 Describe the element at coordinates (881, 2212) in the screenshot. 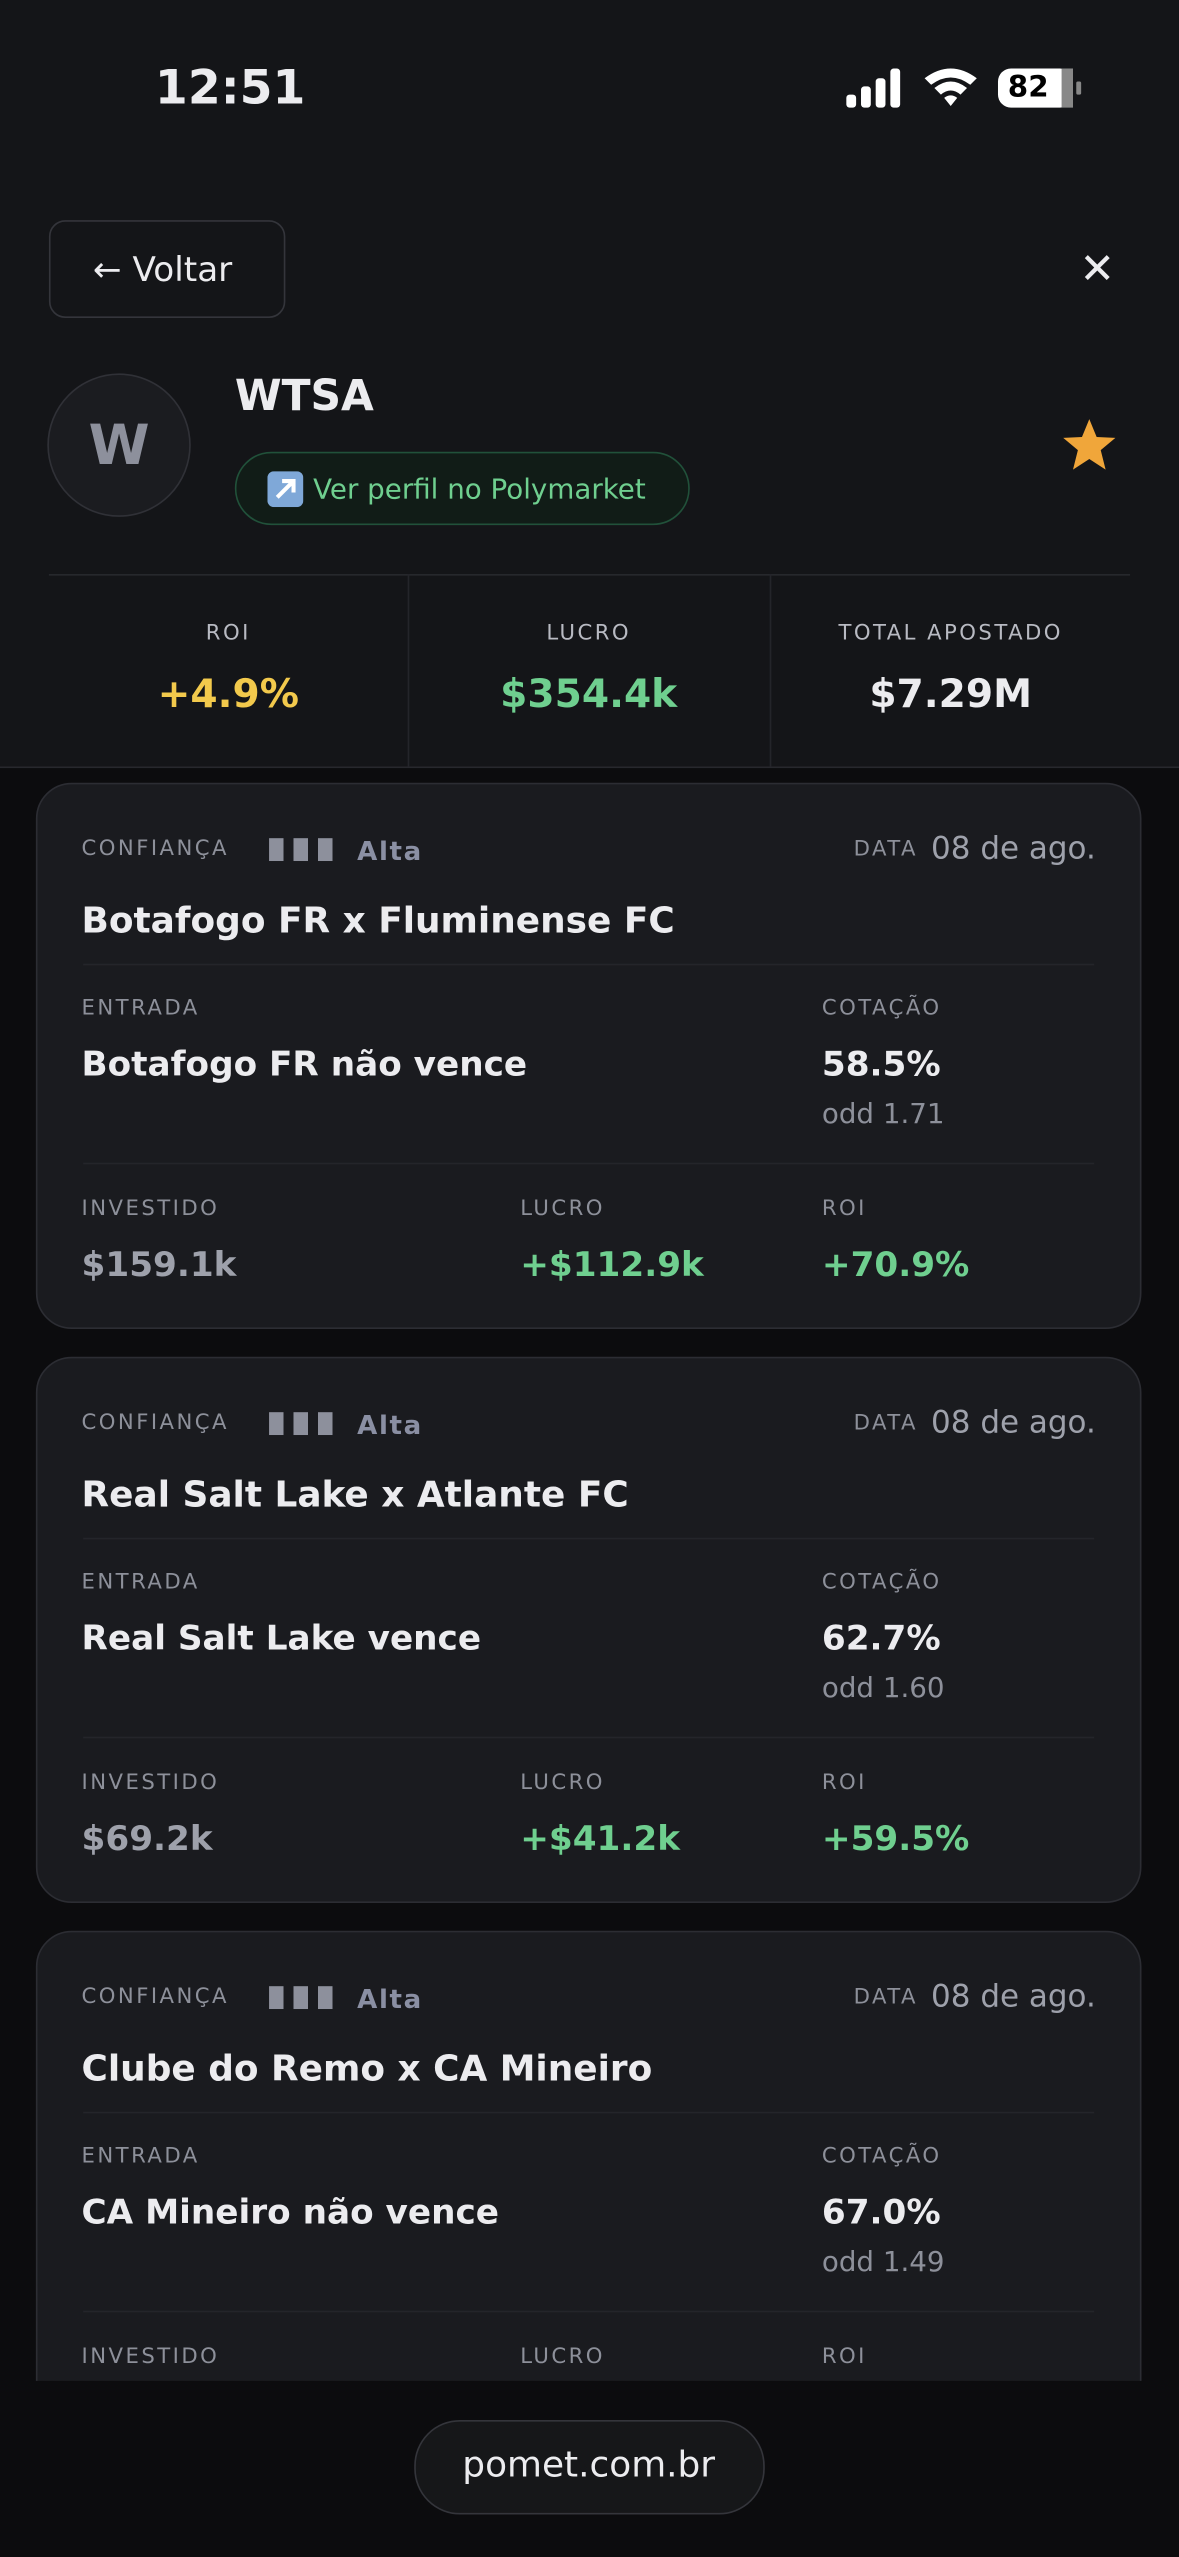

I see `probability: 67.0%` at that location.